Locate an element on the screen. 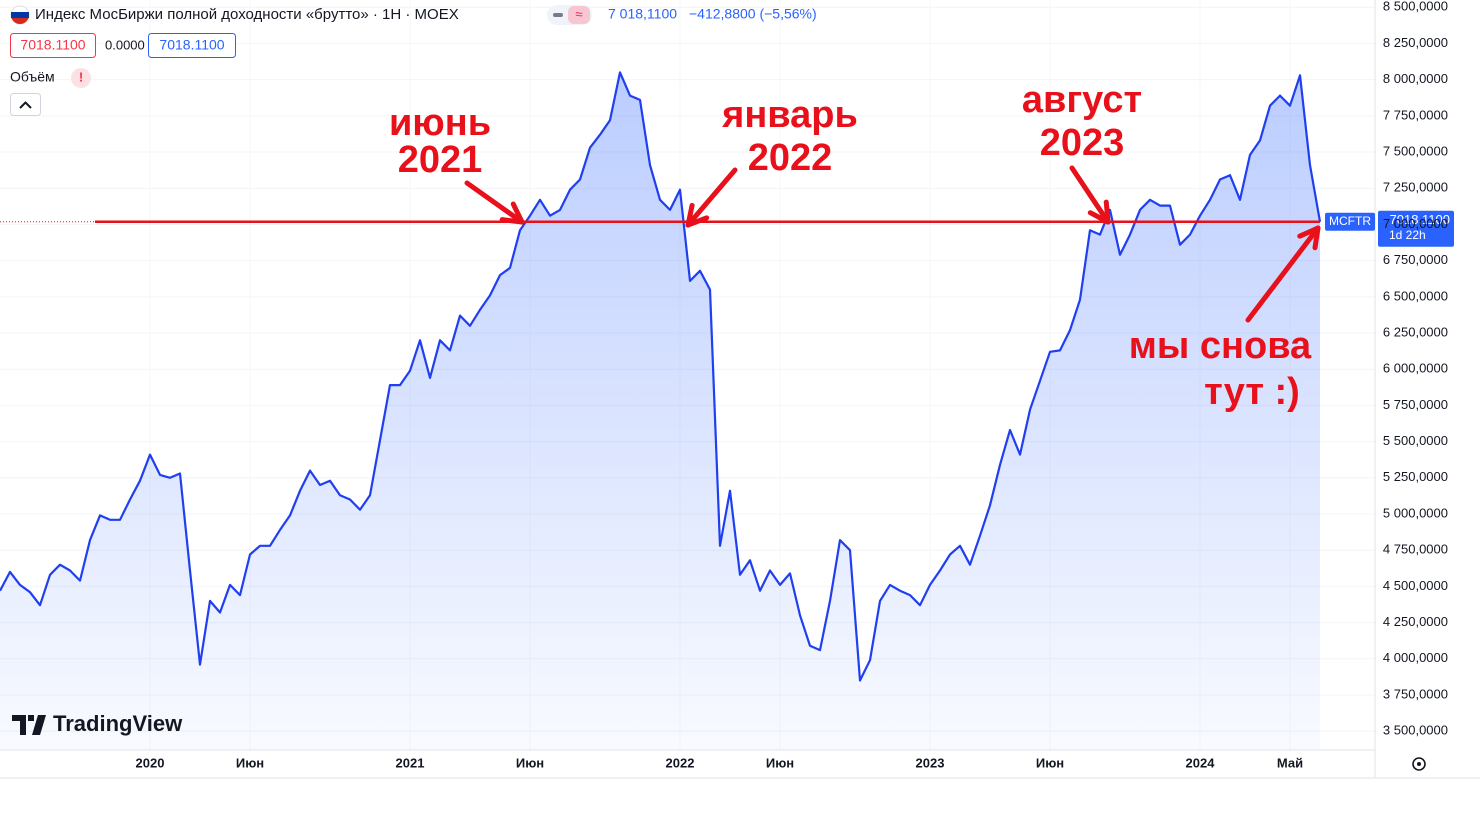  x-tick-label: 2020 is located at coordinates (150, 762).